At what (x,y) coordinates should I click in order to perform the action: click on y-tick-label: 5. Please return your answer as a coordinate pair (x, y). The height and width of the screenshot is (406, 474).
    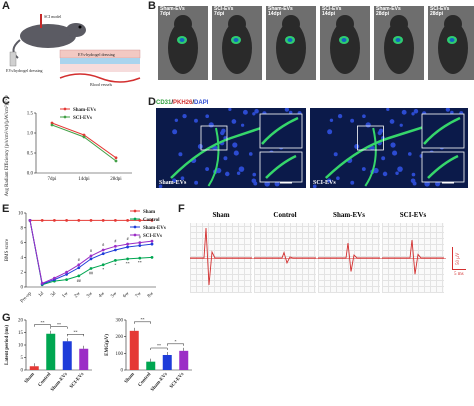
    Looking at the image, I should click on (22, 358).